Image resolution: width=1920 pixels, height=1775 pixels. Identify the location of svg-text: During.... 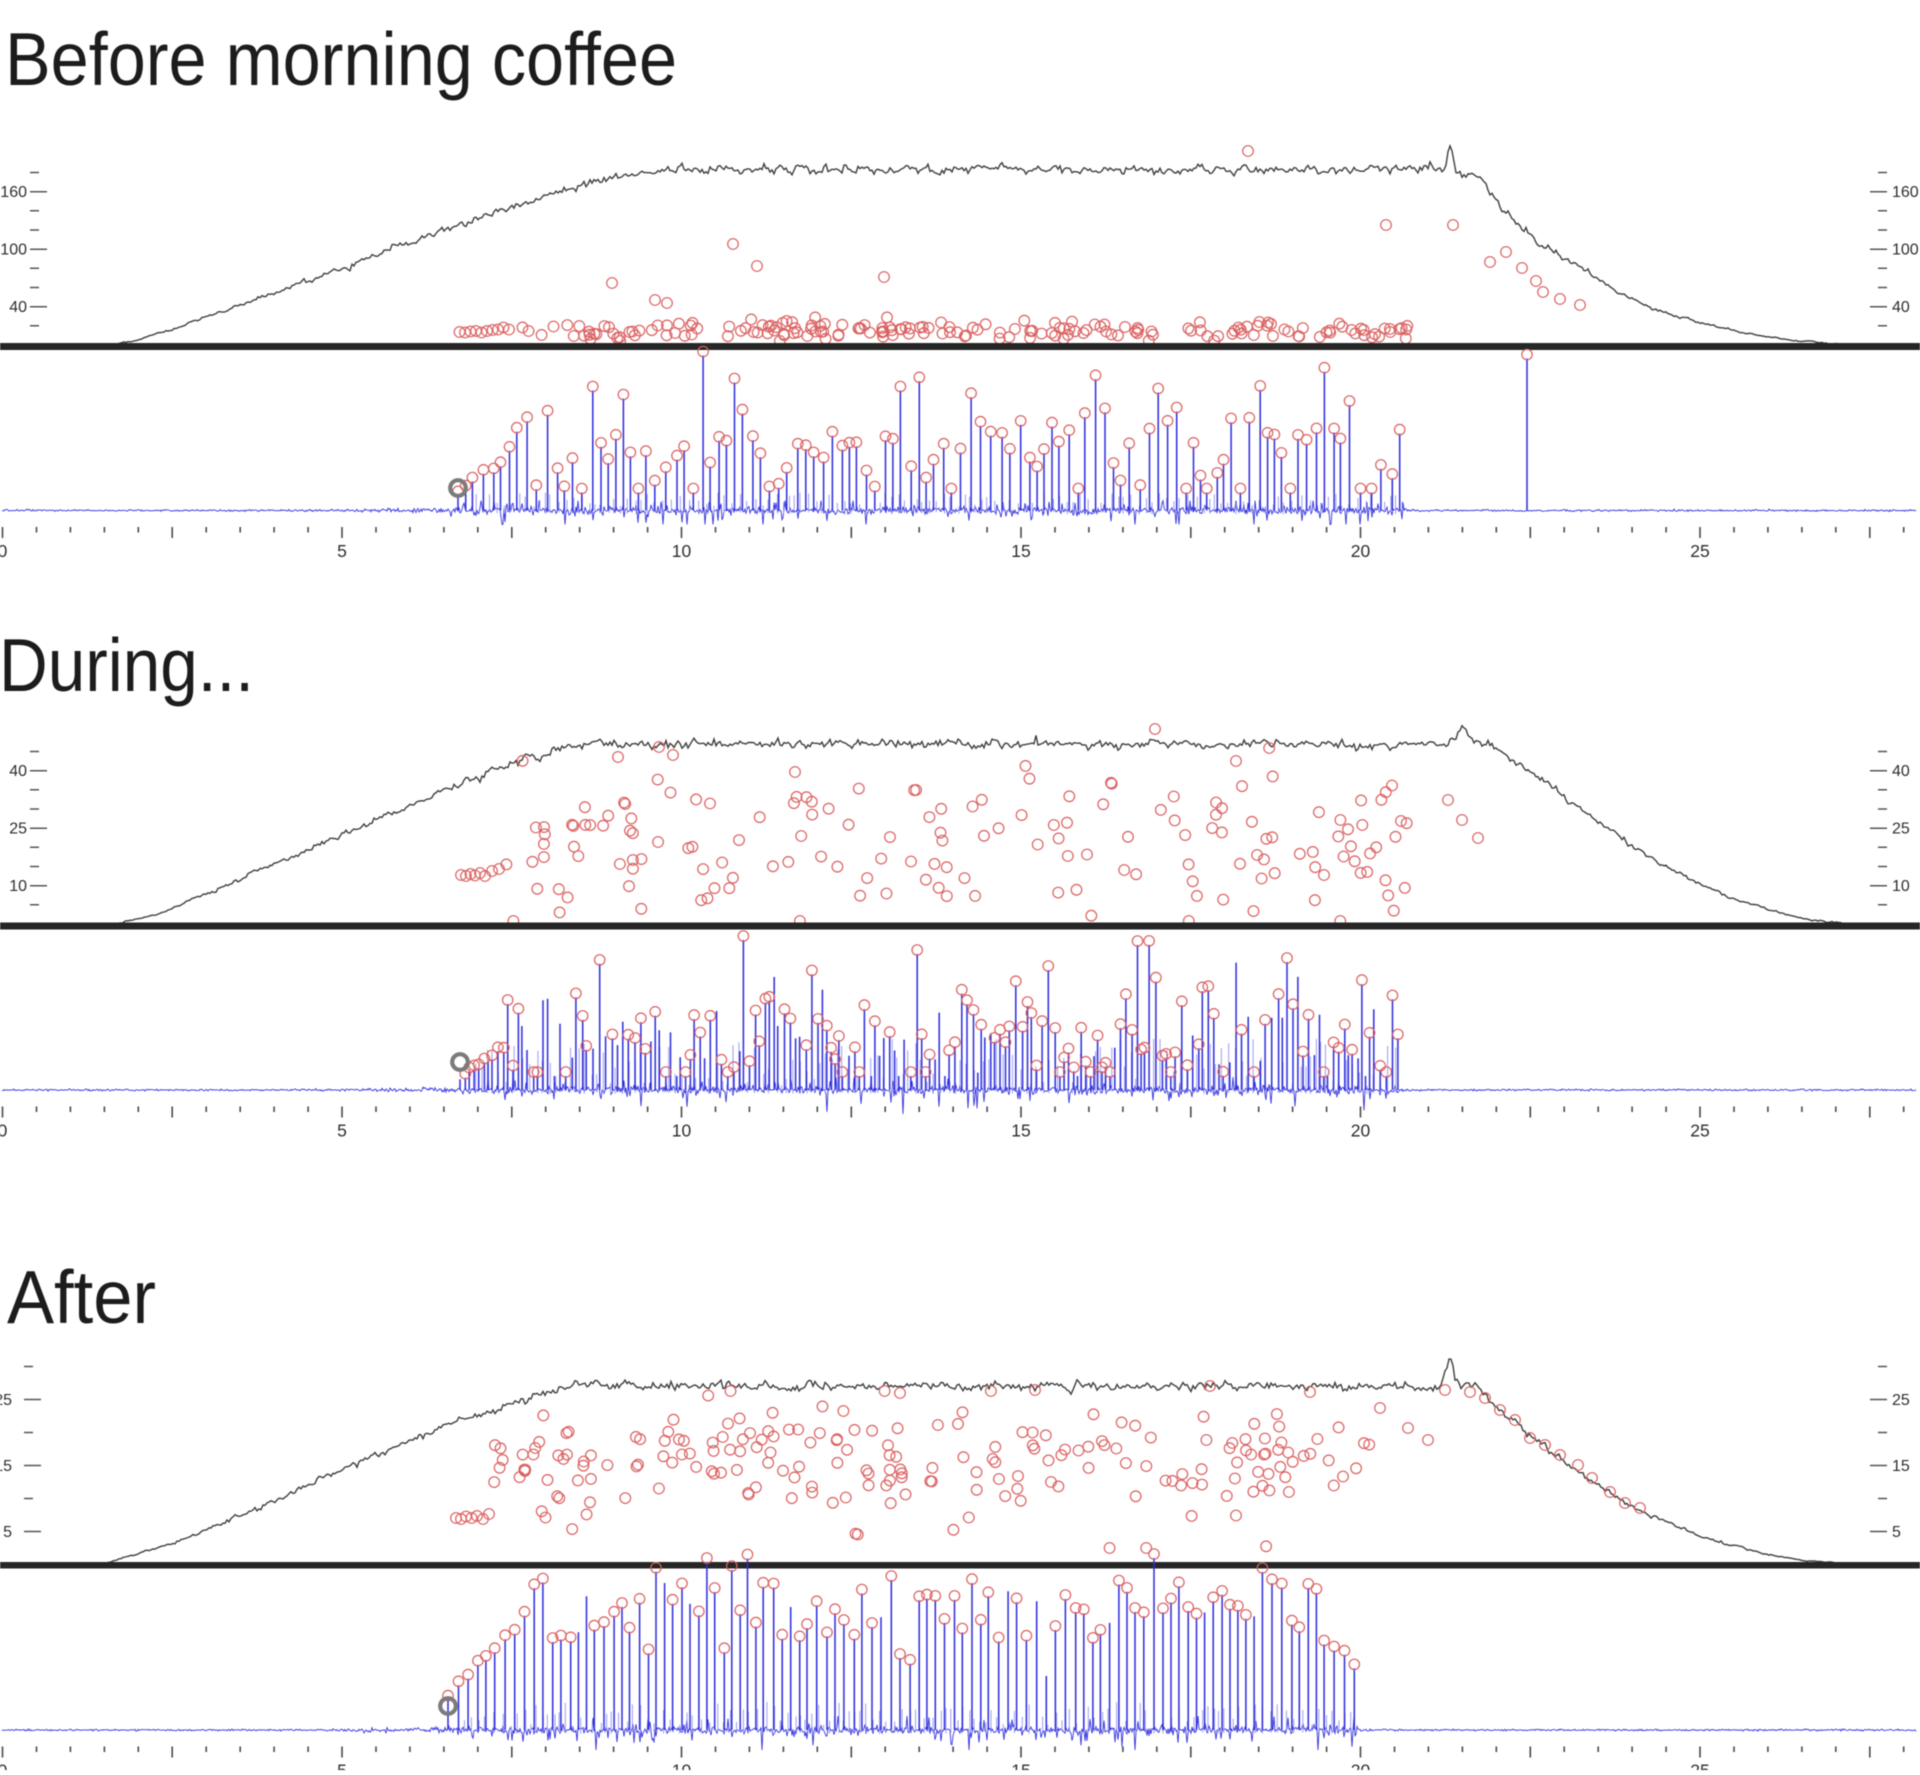
(127, 665).